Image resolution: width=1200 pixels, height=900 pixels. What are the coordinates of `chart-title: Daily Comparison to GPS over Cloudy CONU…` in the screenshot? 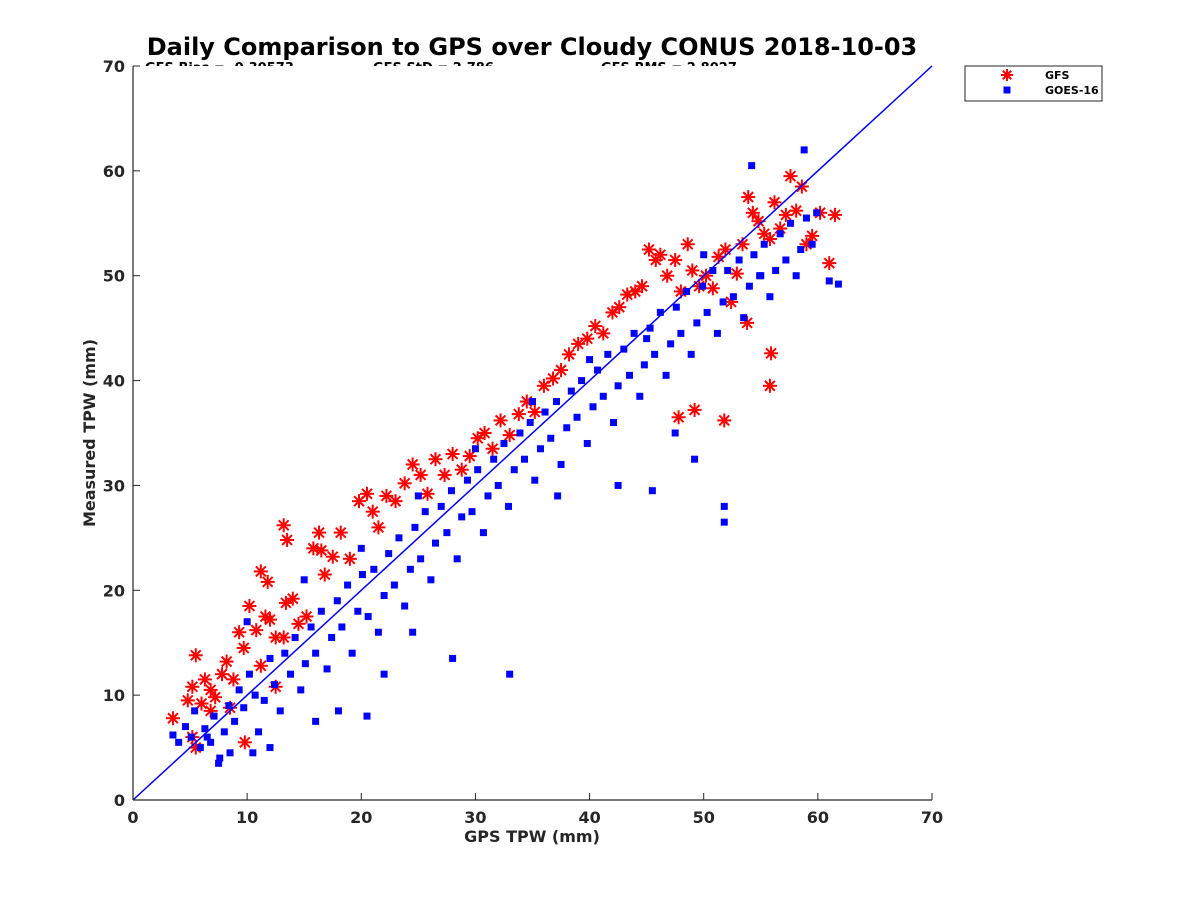 It's located at (532, 47).